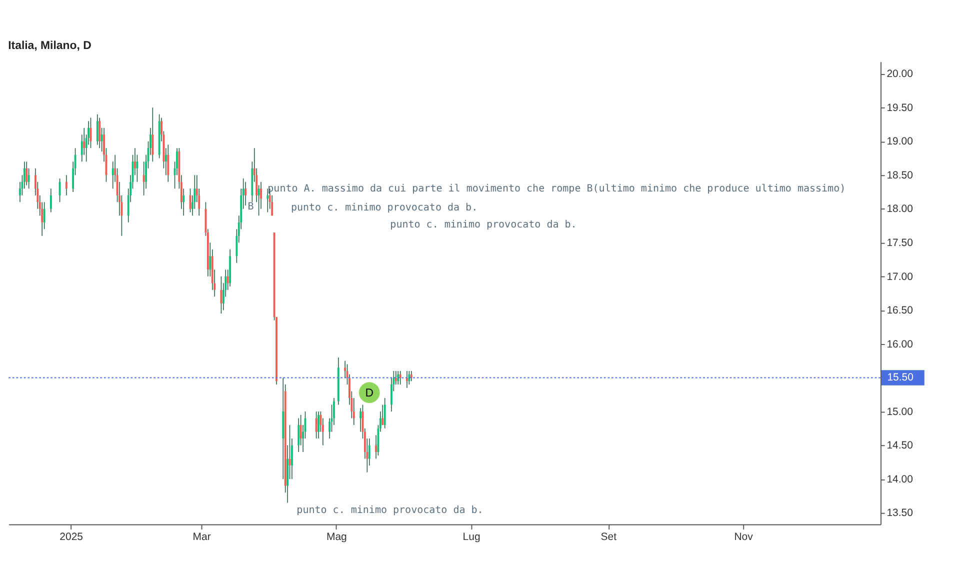 This screenshot has height=564, width=974. Describe the element at coordinates (900, 344) in the screenshot. I see `y-tick-label: 16.00` at that location.